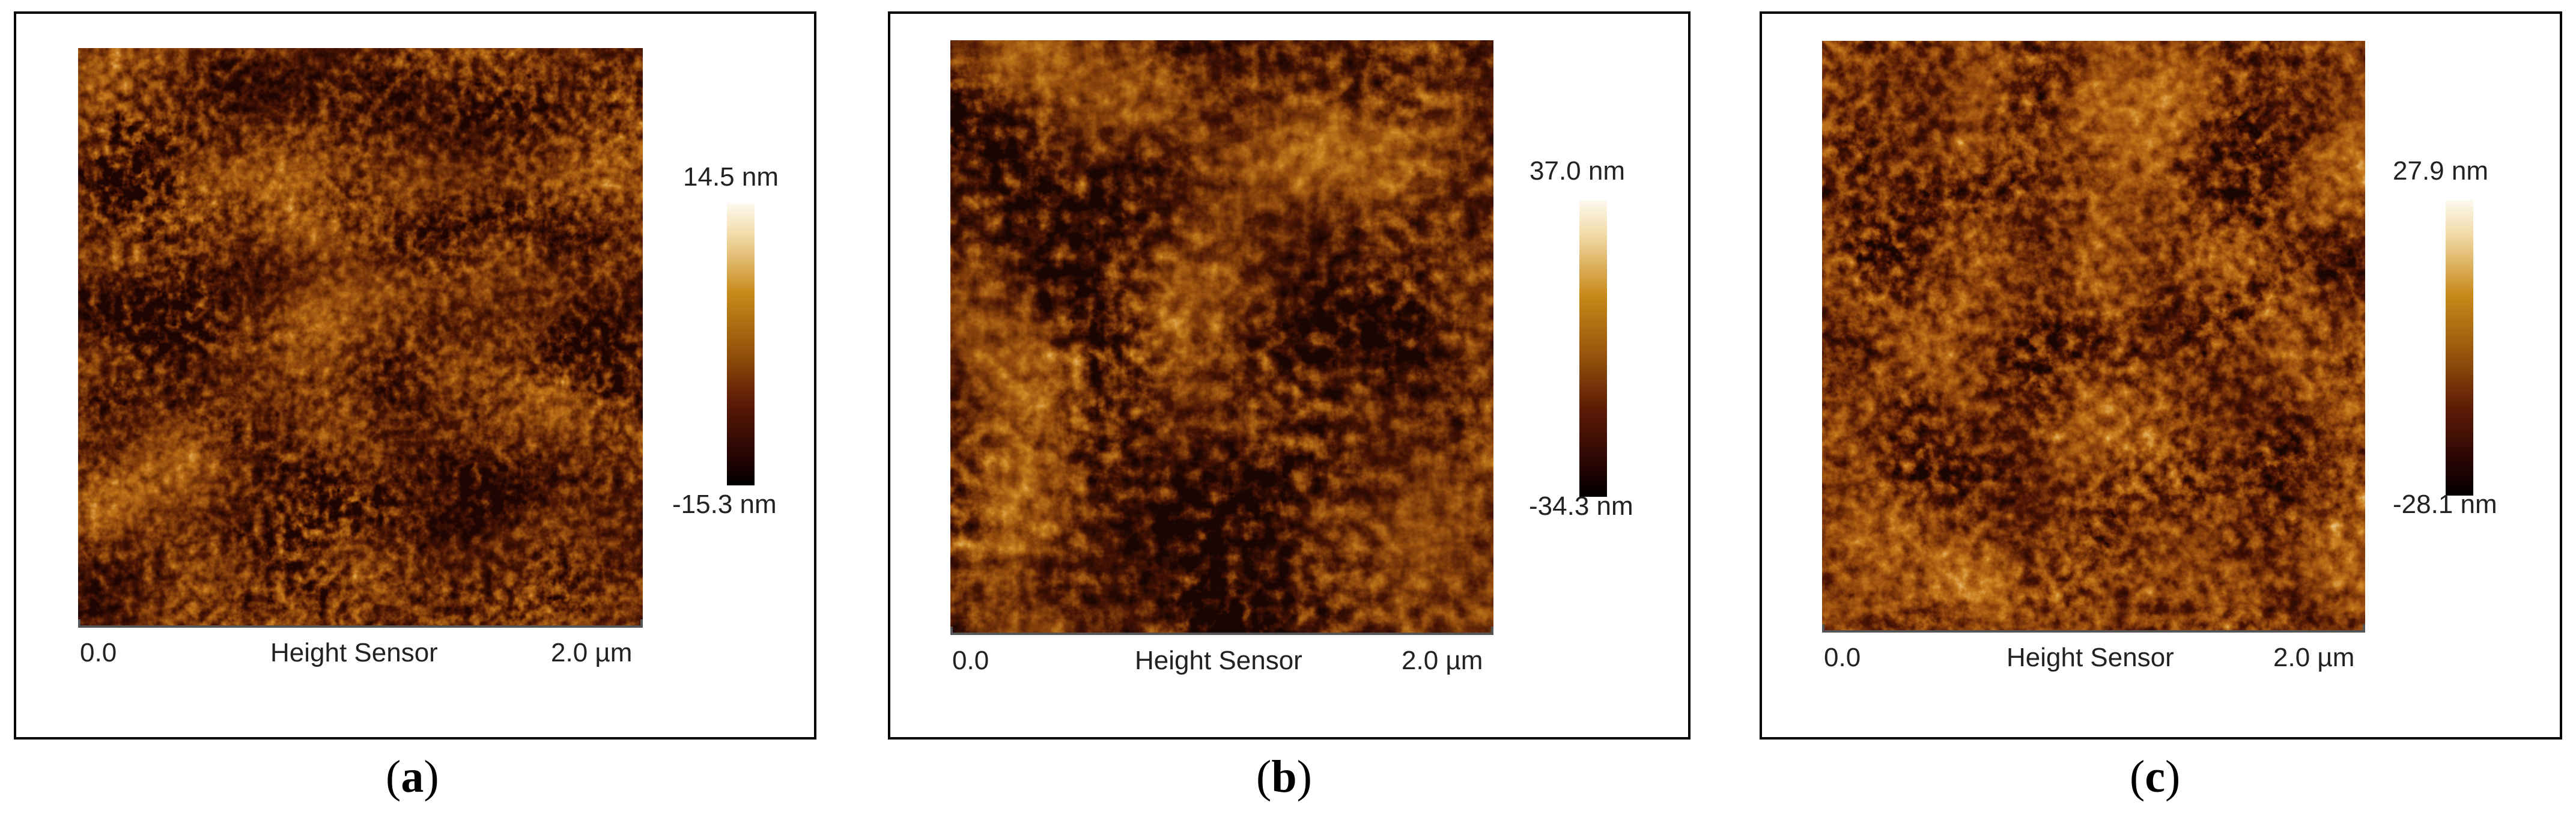 Image resolution: width=2576 pixels, height=820 pixels. I want to click on panel-caption-c: (c), so click(2155, 777).